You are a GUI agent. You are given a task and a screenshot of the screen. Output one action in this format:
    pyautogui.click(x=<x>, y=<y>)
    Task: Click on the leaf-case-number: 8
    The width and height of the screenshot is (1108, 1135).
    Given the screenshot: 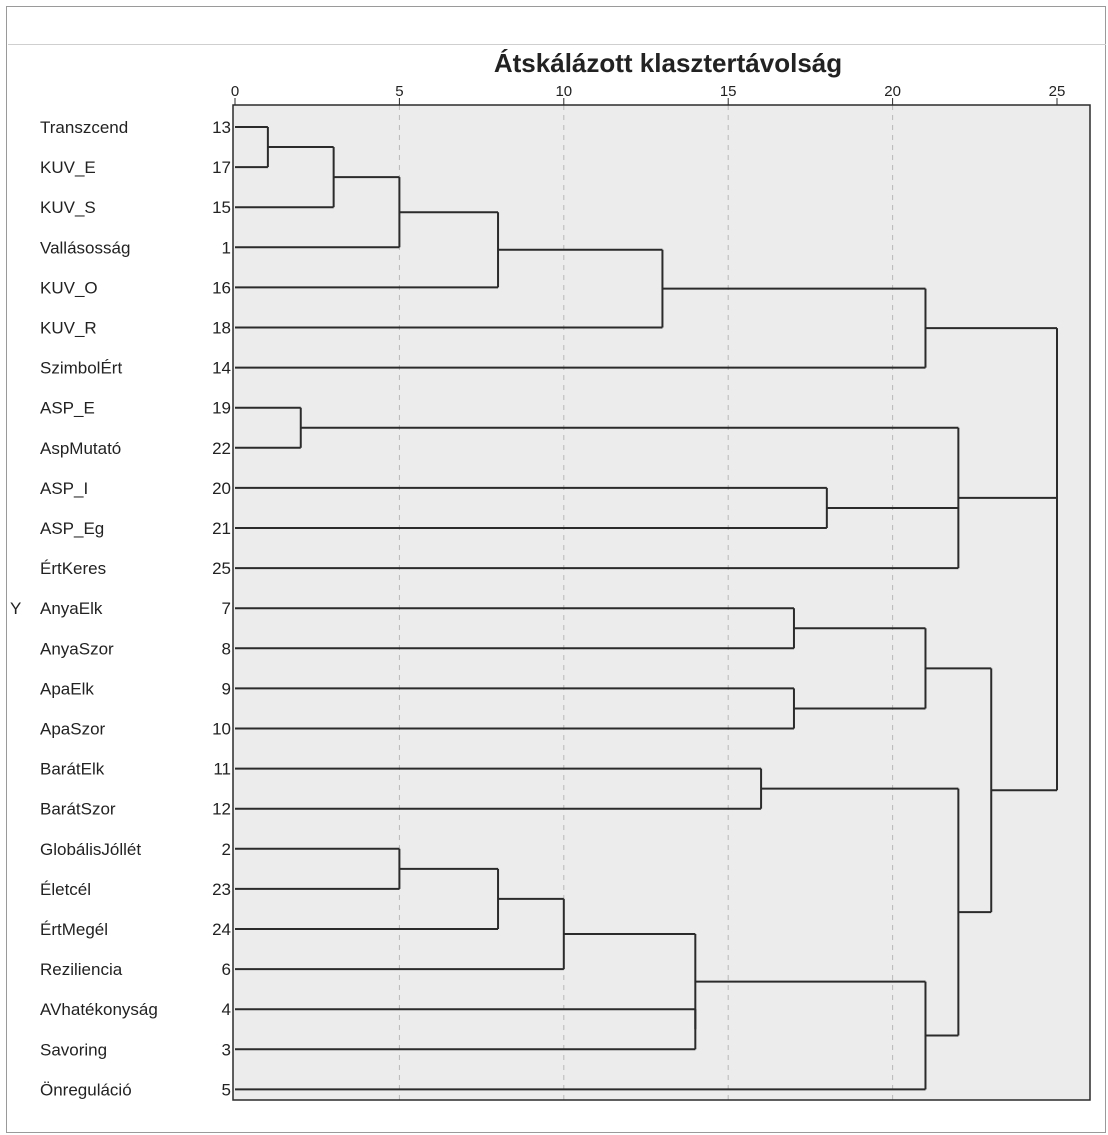 What is the action you would take?
    pyautogui.click(x=226, y=648)
    